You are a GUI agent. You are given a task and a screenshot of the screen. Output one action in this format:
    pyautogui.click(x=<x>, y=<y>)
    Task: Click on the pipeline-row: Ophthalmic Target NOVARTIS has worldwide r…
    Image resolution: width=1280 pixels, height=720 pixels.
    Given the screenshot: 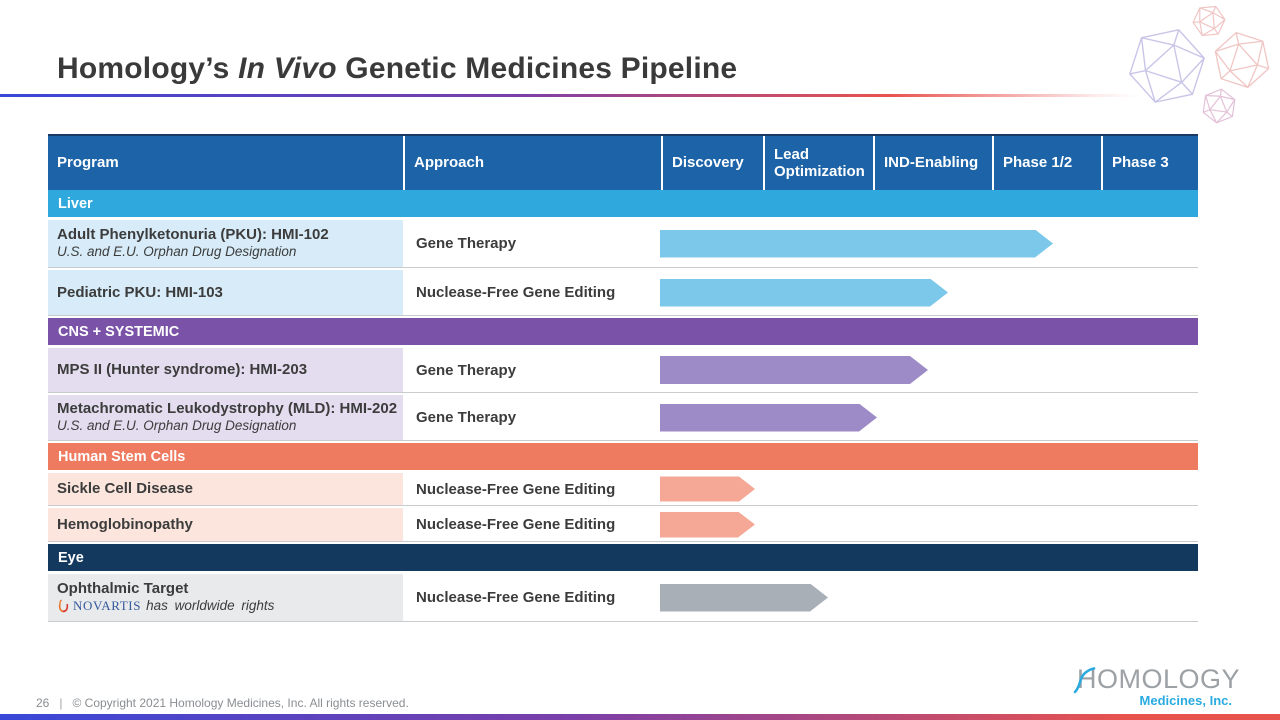 What is the action you would take?
    pyautogui.click(x=623, y=598)
    